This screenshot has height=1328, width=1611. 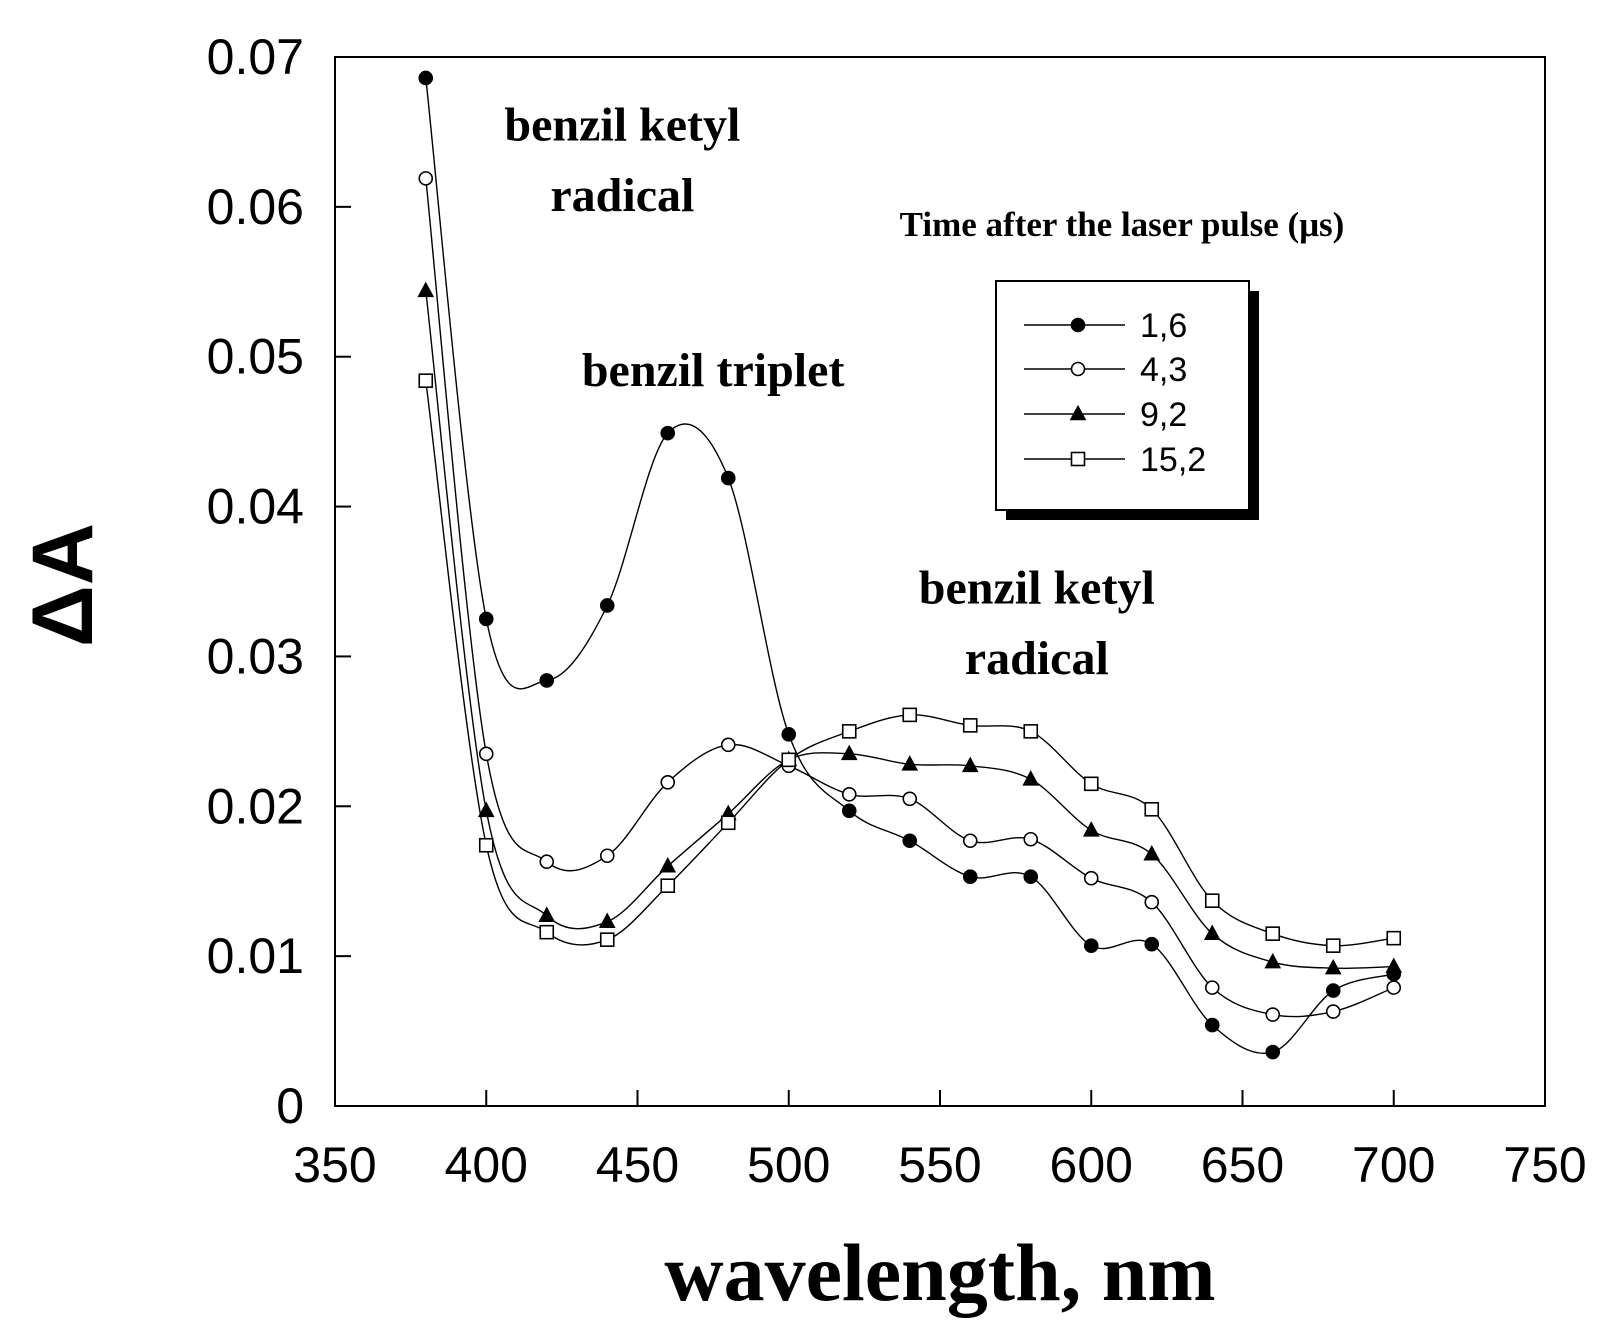 What do you see at coordinates (1091, 1165) in the screenshot?
I see `x-tick-label: 600` at bounding box center [1091, 1165].